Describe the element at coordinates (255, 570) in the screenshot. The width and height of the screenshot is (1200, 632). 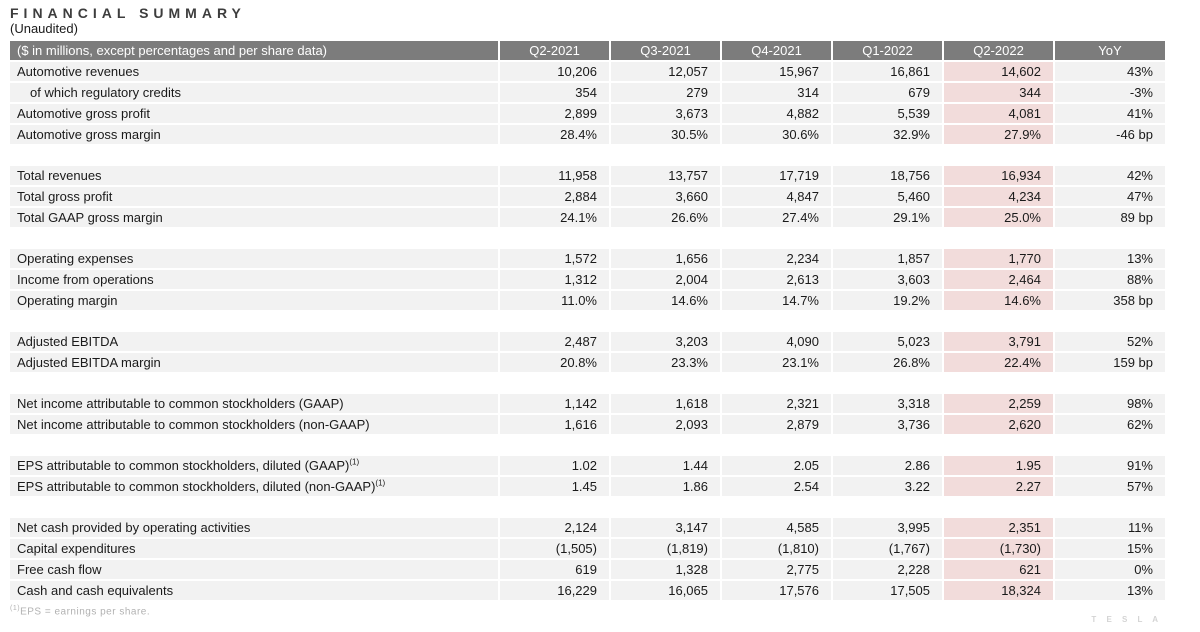
I see `row-label: Free cash flow` at that location.